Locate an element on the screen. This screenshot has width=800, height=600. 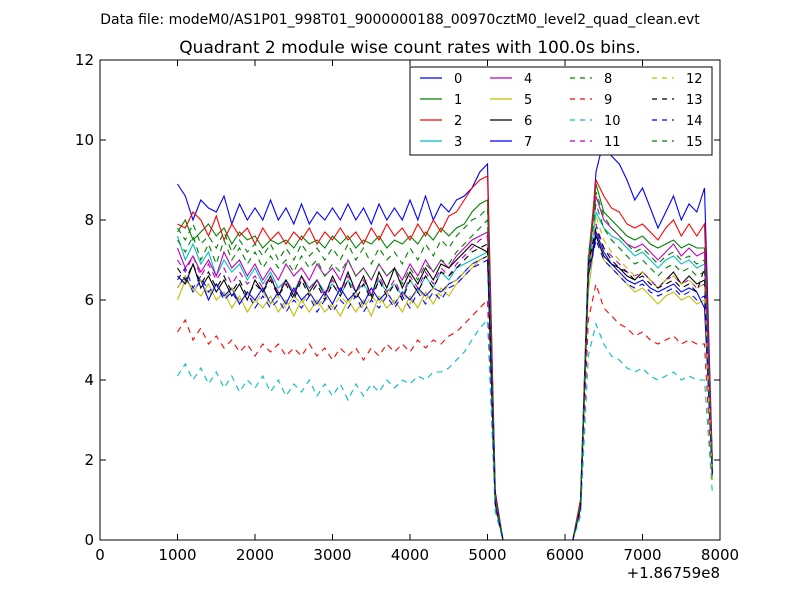
legend-label-11: 11 is located at coordinates (612, 142).